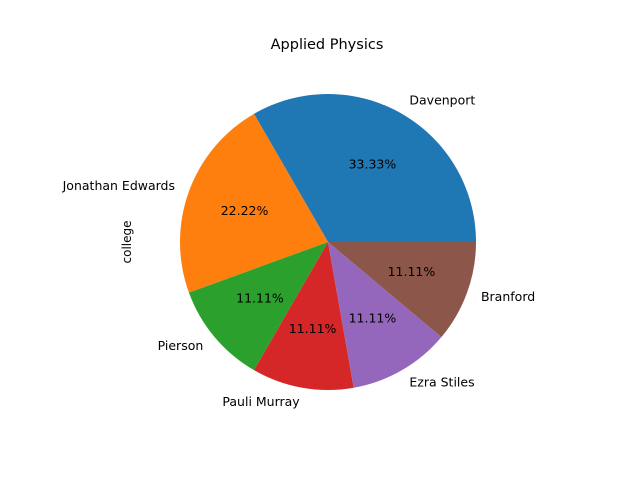  What do you see at coordinates (442, 100) in the screenshot?
I see `slice-label-davenport: Davenport` at bounding box center [442, 100].